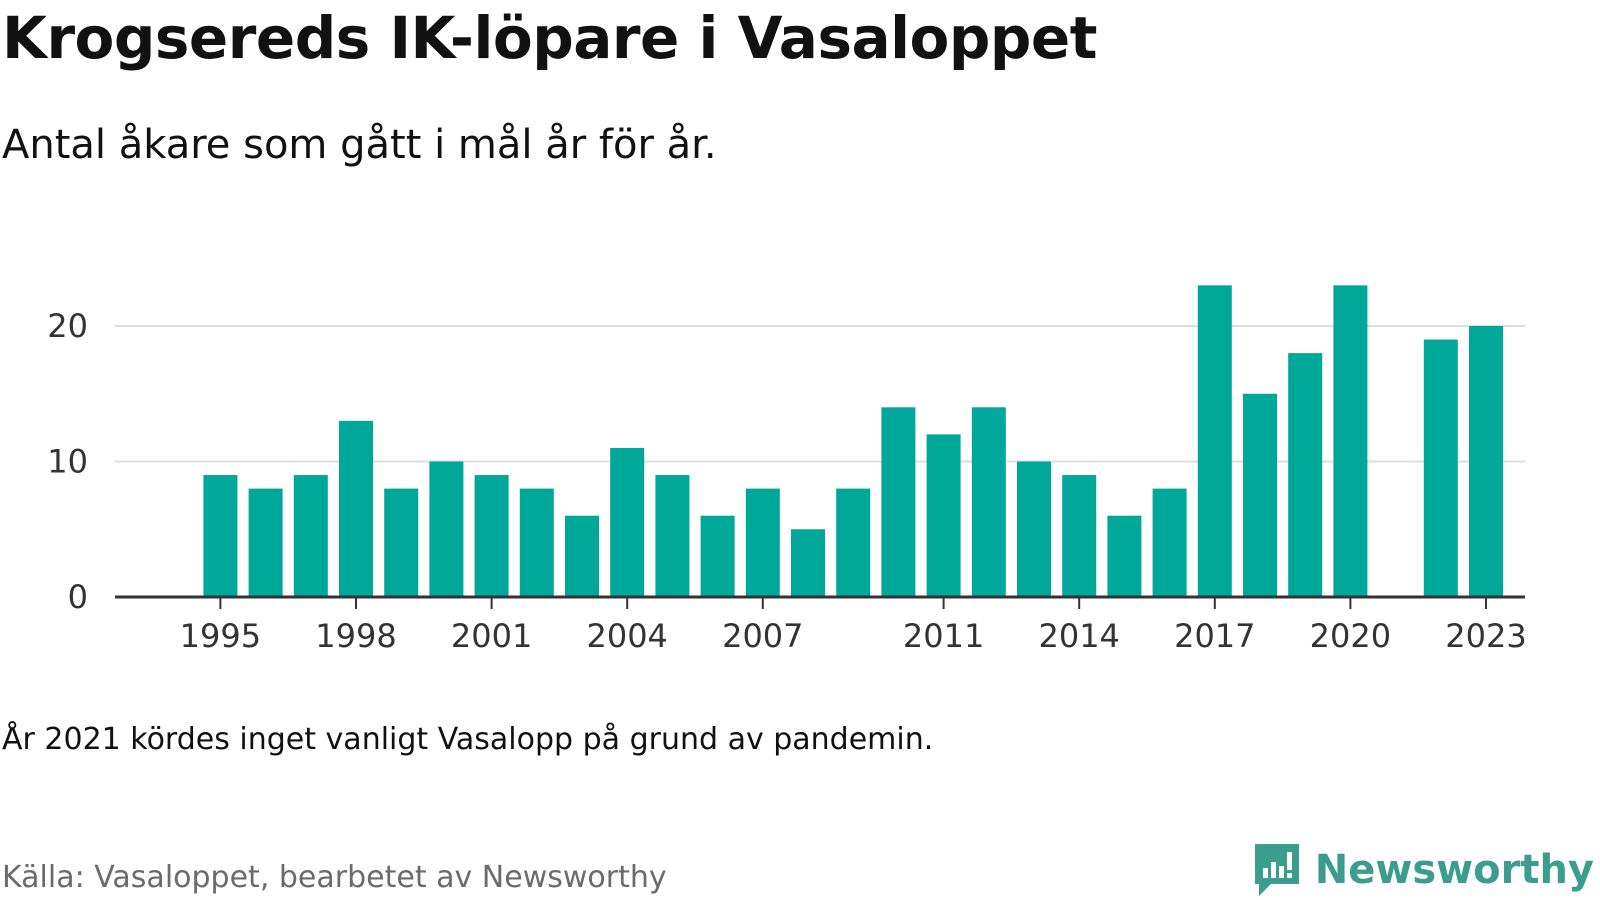 This screenshot has height=900, width=1600. Describe the element at coordinates (1485, 636) in the screenshot. I see `x-tick-label: 2023` at that location.